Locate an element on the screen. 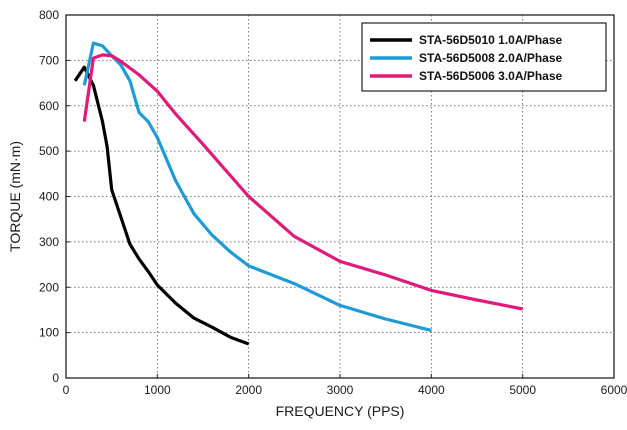 This screenshot has height=430, width=627. y-tick-label: 0 is located at coordinates (55, 378).